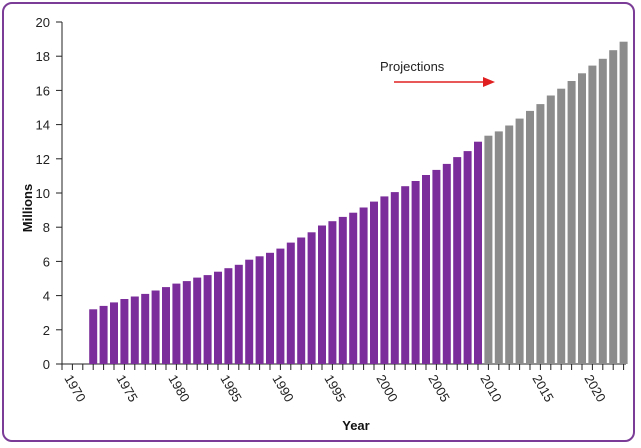 This screenshot has width=641, height=448. I want to click on x-tick-label: 1995, so click(334, 388).